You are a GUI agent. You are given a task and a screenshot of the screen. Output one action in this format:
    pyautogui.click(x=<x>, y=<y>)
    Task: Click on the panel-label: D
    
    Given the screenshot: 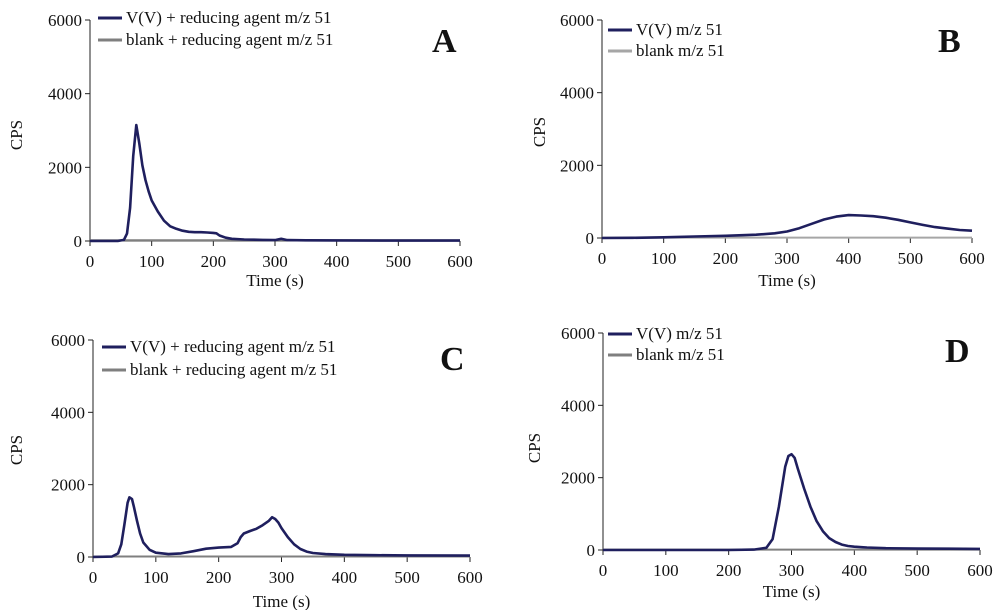 What is the action you would take?
    pyautogui.click(x=957, y=351)
    